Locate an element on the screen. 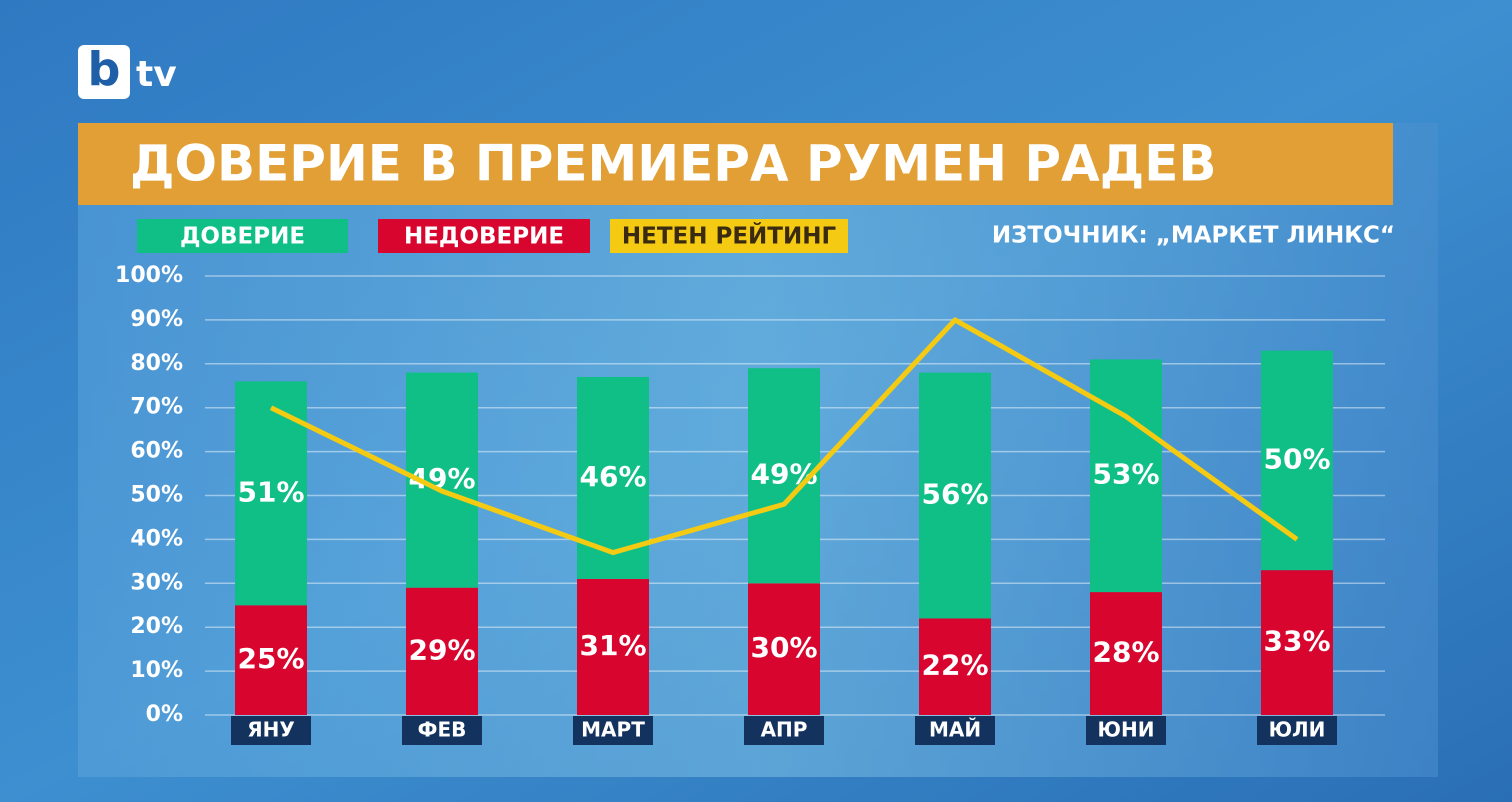 The image size is (1512, 802). value-label: 56% is located at coordinates (954, 494).